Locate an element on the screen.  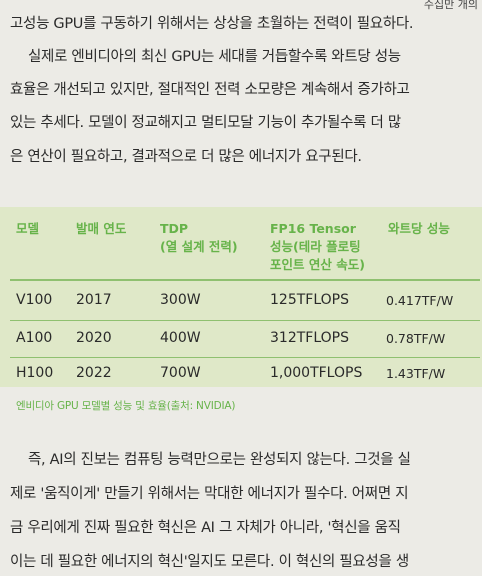
para1-line-3: 효율은 개선되고 있지만, 절대적인 전력 소모량은 계속해서 증가하고 is located at coordinates (210, 90).